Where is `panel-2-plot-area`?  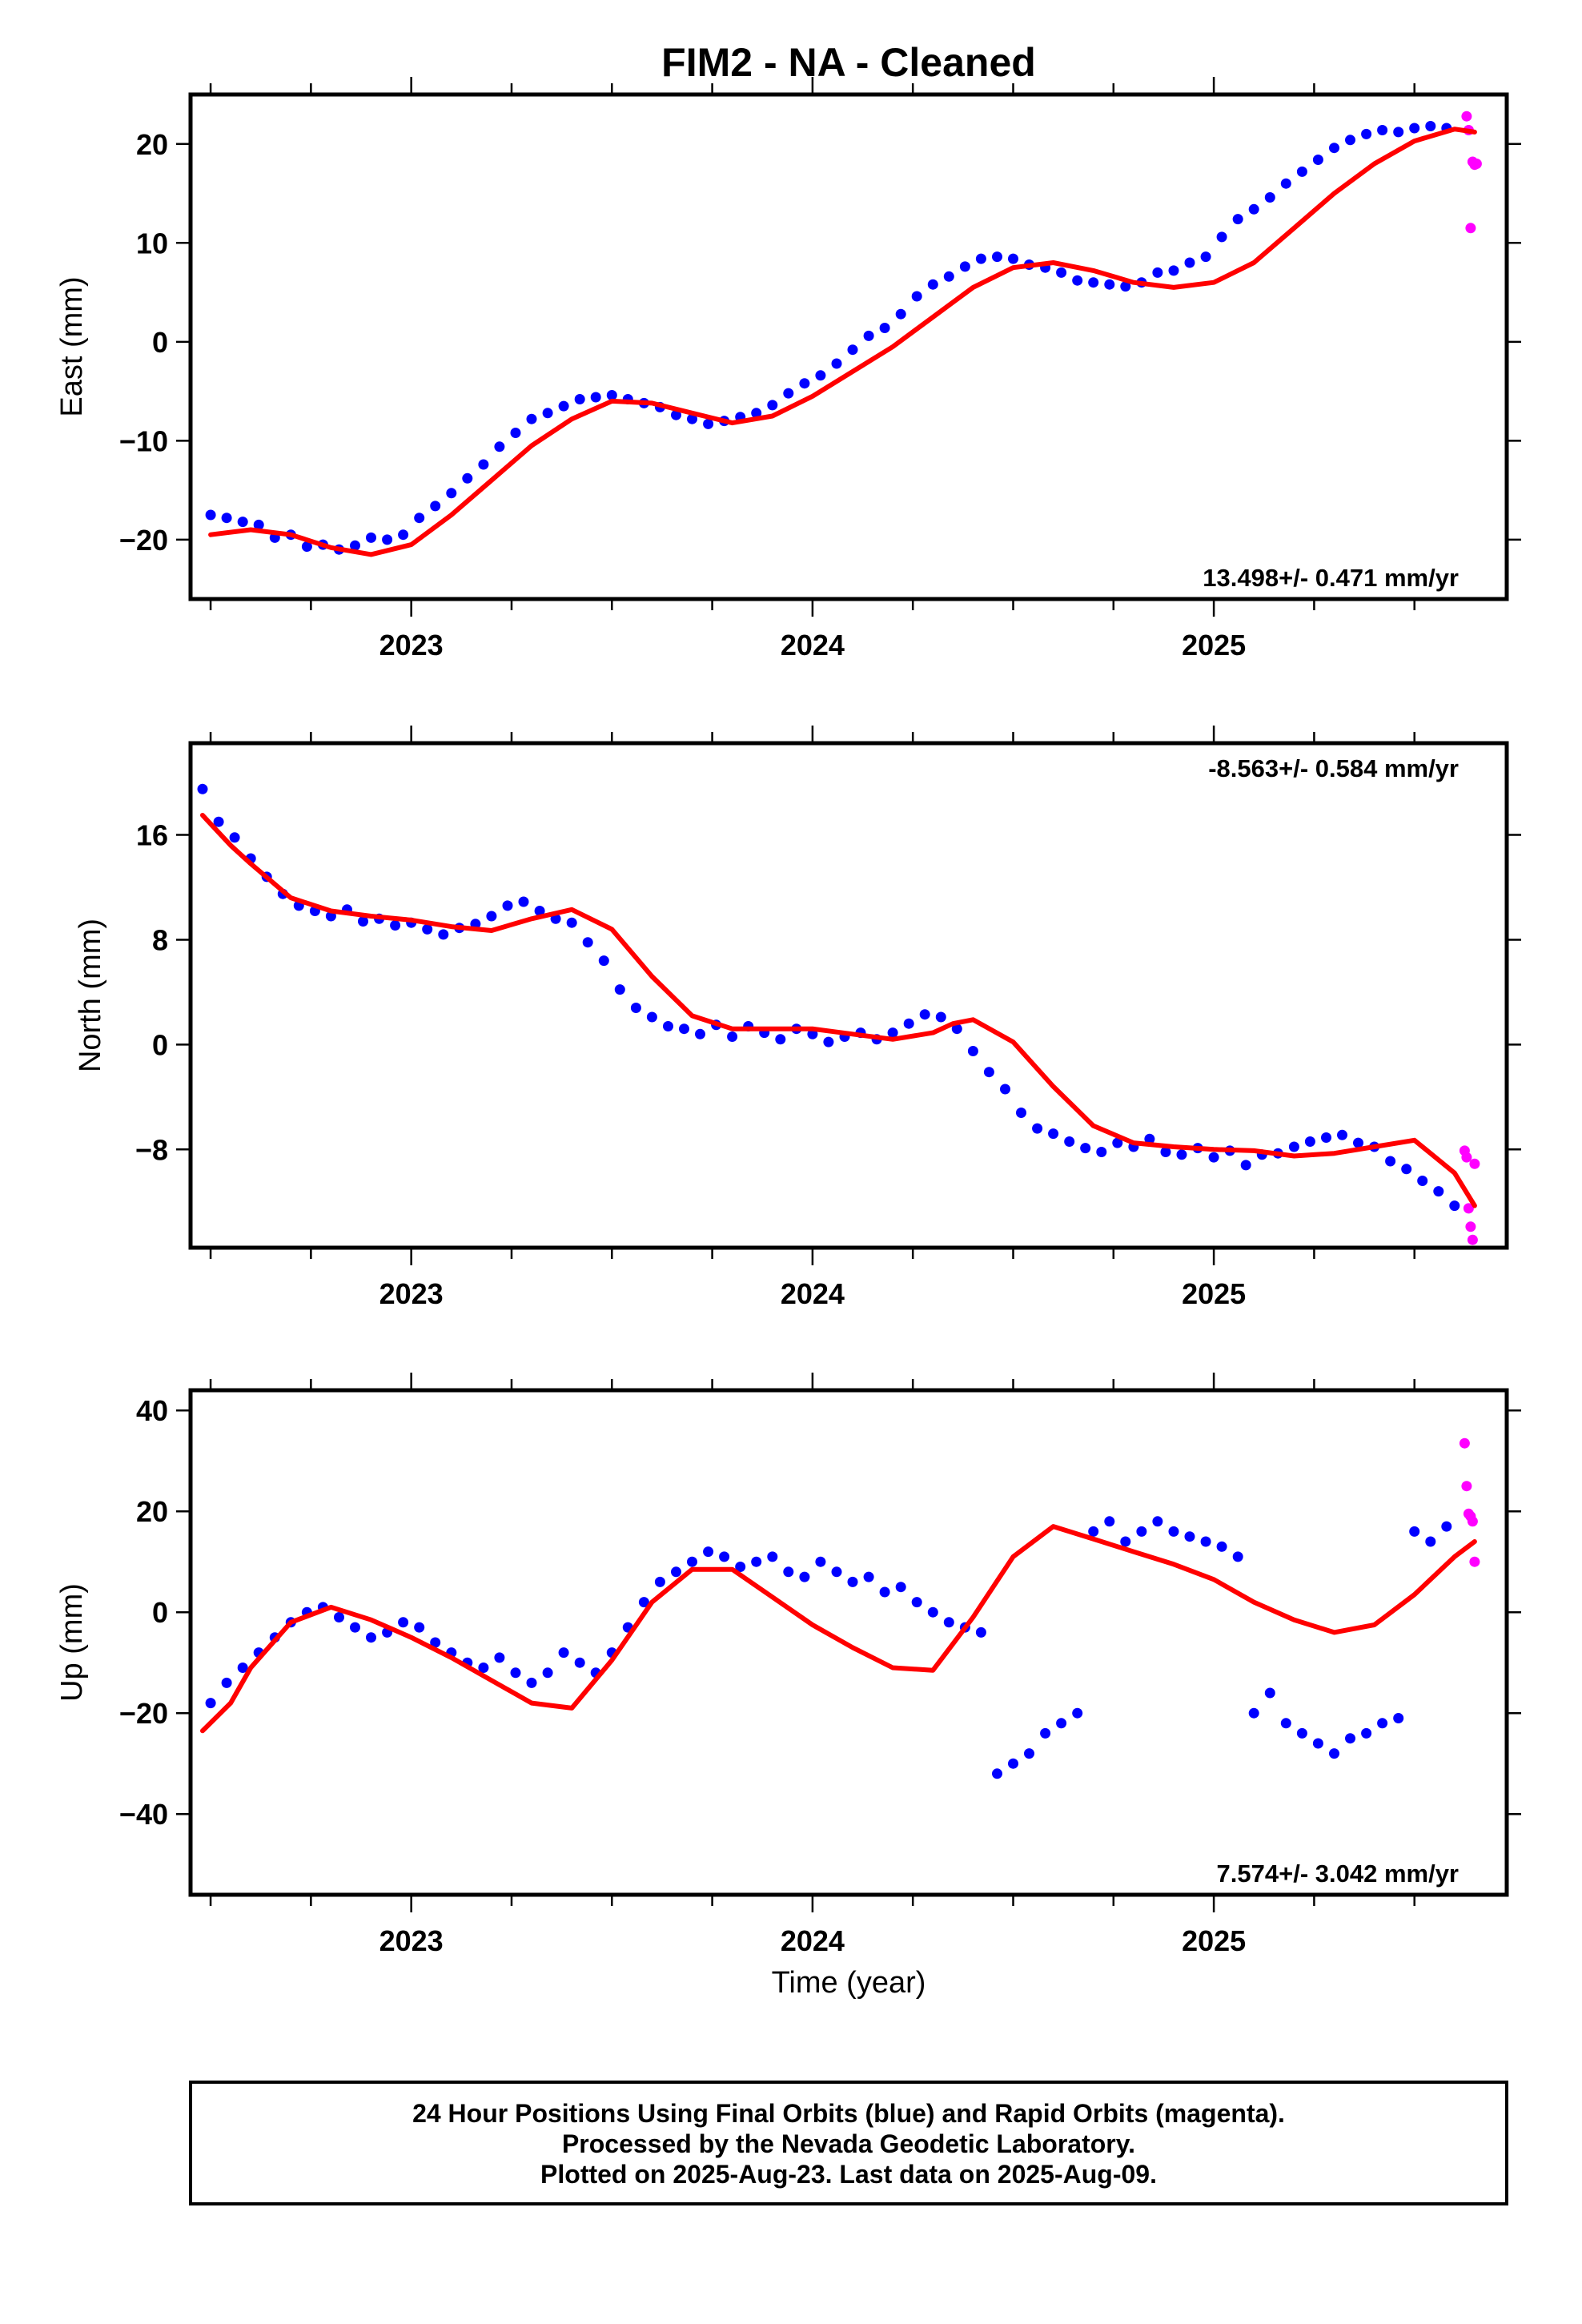 panel-2-plot-area is located at coordinates (840, 1608).